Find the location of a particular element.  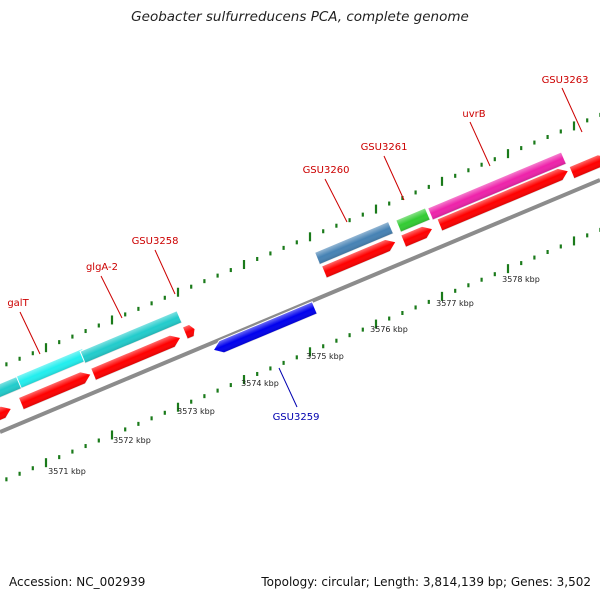

feature-label: GSU3261 is located at coordinates (384, 147).